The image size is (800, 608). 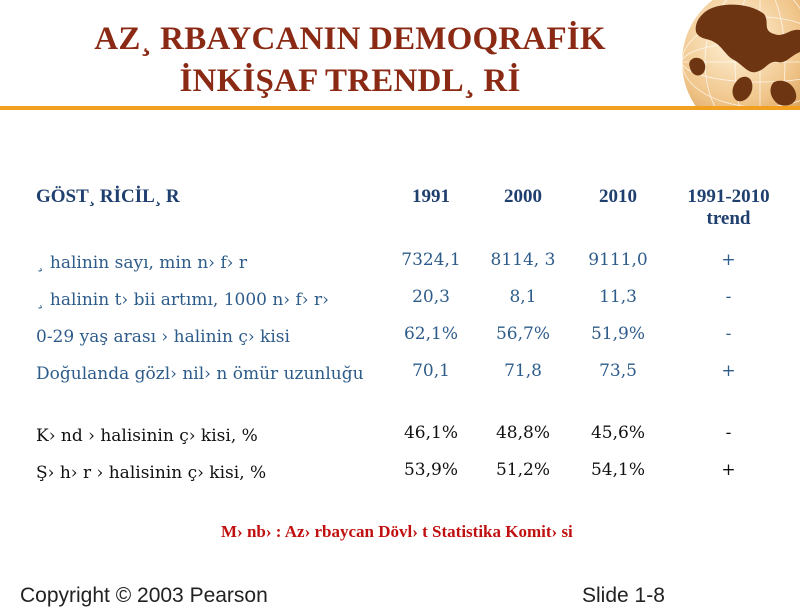 I want to click on footer-copyright: Copyright © 2003 Pearson, so click(x=144, y=595).